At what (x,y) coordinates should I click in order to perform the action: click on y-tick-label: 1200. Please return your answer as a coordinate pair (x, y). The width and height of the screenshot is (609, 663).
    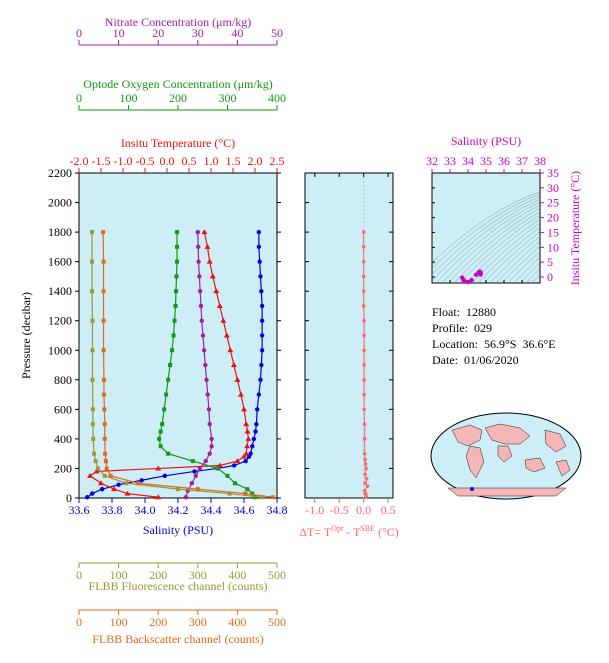
    Looking at the image, I should click on (60, 321).